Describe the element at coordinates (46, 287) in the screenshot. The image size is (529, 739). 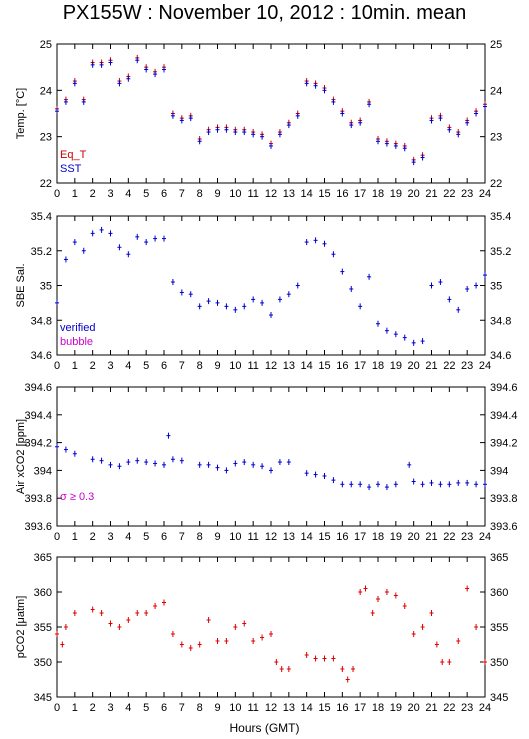
I see `y-tick-label: 35` at that location.